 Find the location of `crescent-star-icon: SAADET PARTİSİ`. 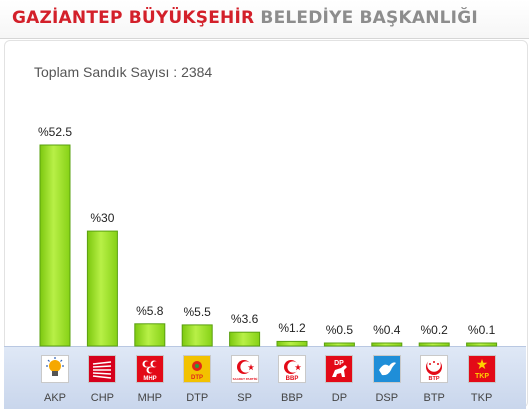

crescent-star-icon: SAADET PARTİSİ is located at coordinates (244, 369).